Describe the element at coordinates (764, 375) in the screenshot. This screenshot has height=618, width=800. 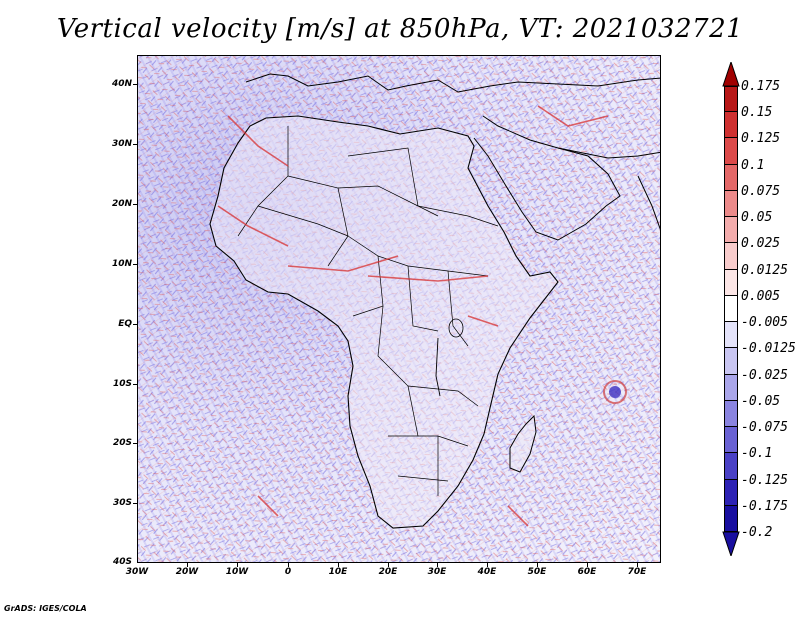
I see `colorbar-label: -0.025` at that location.